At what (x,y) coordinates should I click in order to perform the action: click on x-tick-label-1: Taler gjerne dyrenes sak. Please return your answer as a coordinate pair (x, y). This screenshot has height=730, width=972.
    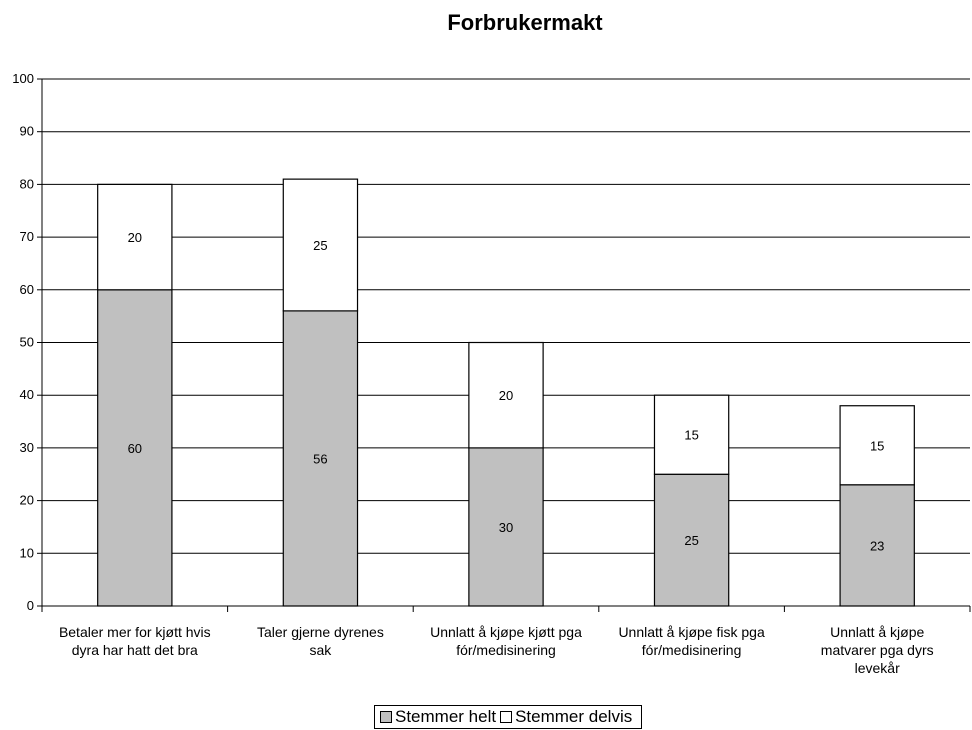
    Looking at the image, I should click on (320, 641).